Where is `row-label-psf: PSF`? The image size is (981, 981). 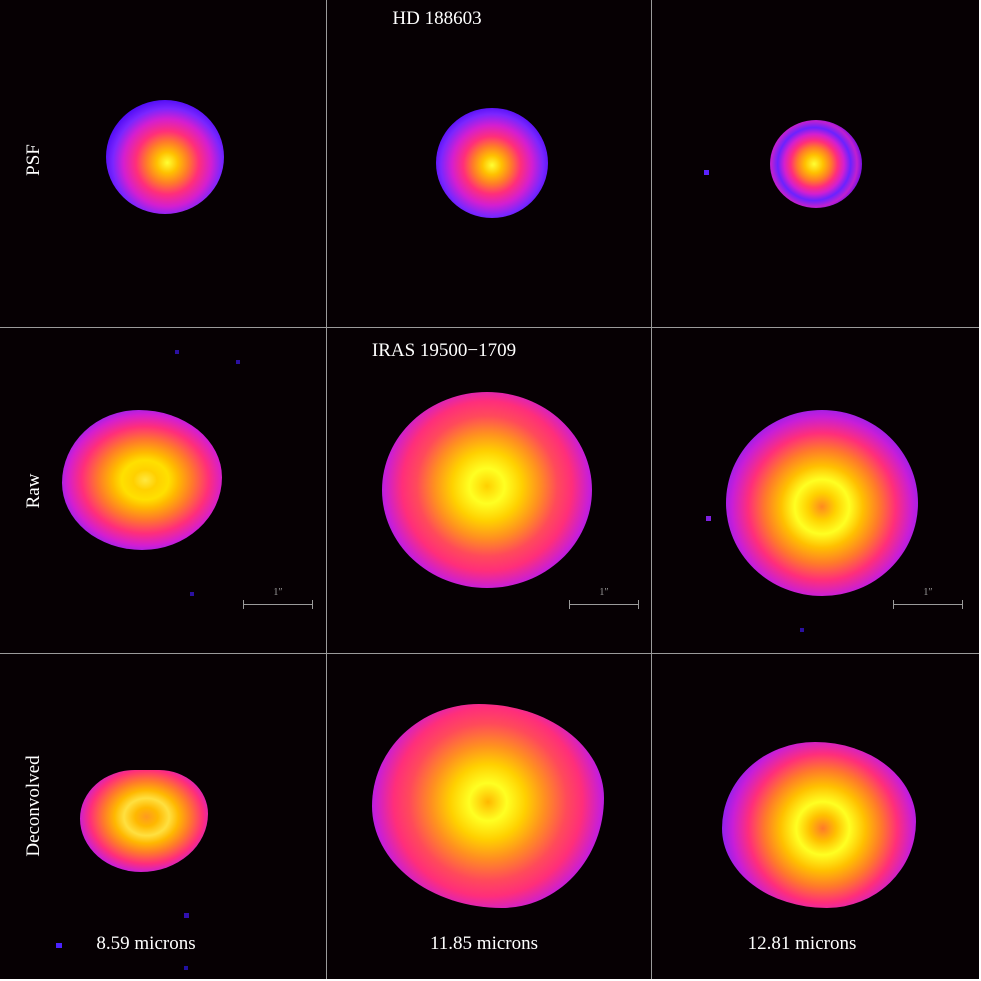 row-label-psf: PSF is located at coordinates (33, 160).